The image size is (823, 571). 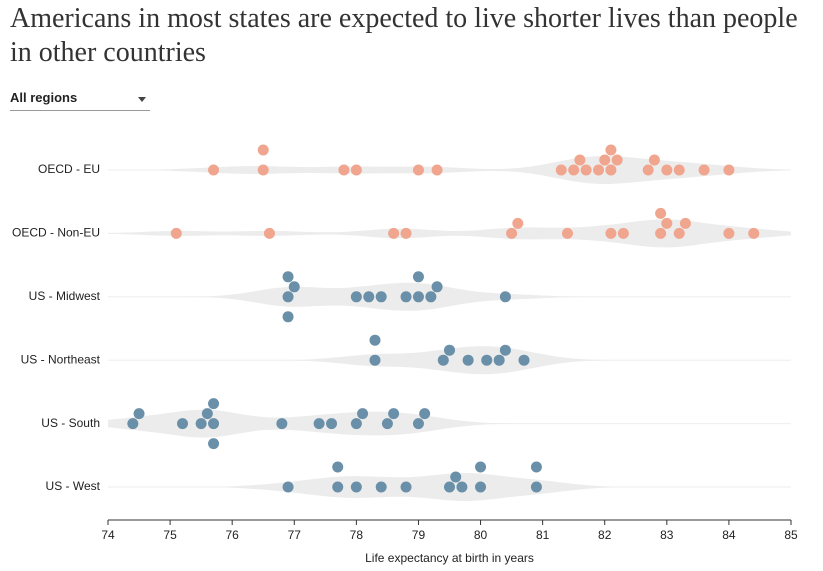 I want to click on x-tick-label: 78, so click(x=357, y=535).